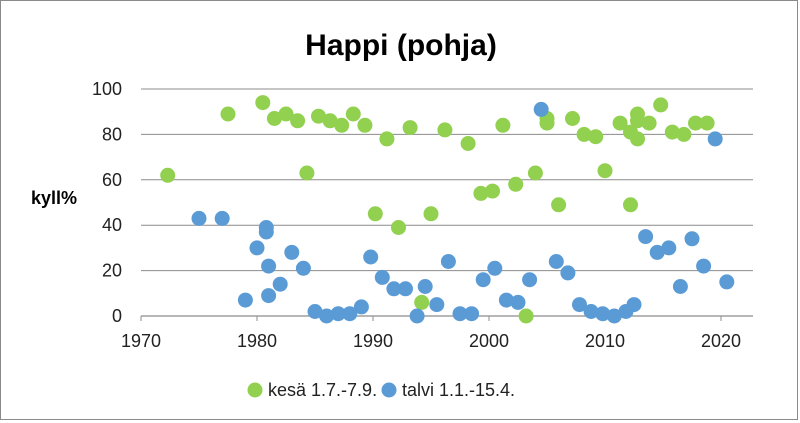 Image resolution: width=800 pixels, height=423 pixels. Describe the element at coordinates (605, 341) in the screenshot. I see `x-tick-label: 2010` at that location.